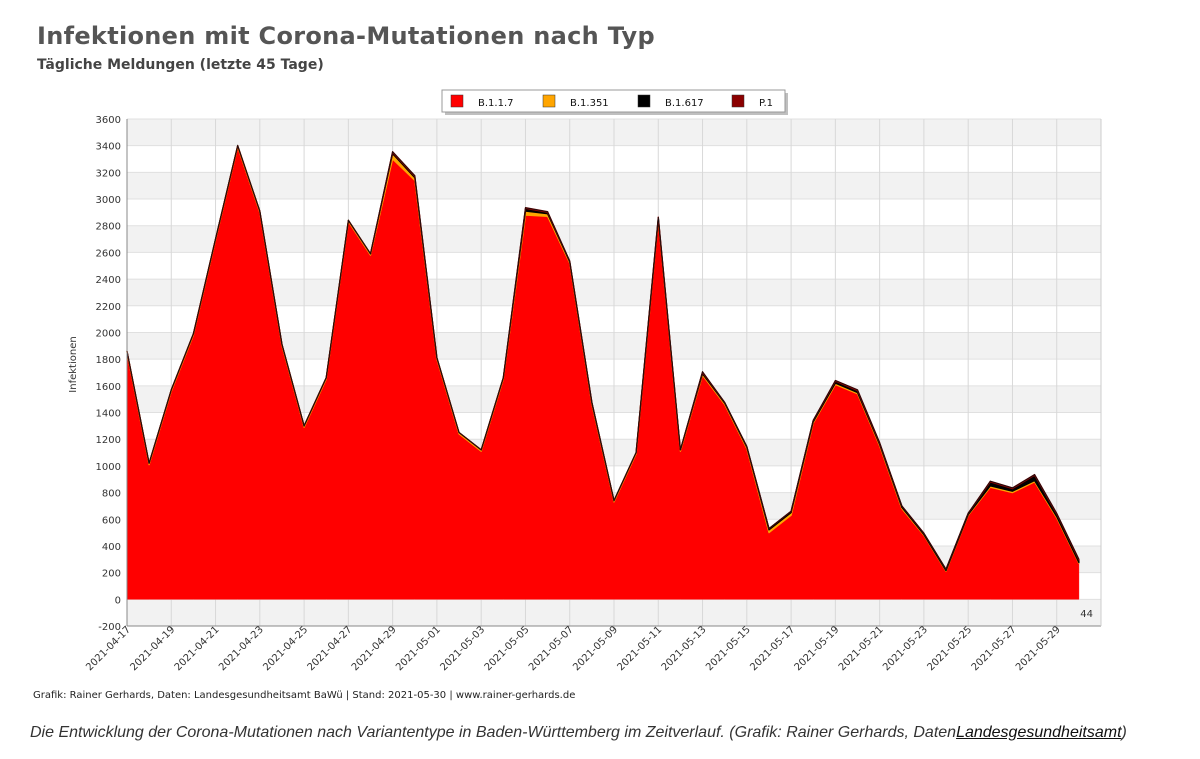 This screenshot has height=759, width=1200. What do you see at coordinates (418, 648) in the screenshot?
I see `x-tick-label: 2021-05-01` at bounding box center [418, 648].